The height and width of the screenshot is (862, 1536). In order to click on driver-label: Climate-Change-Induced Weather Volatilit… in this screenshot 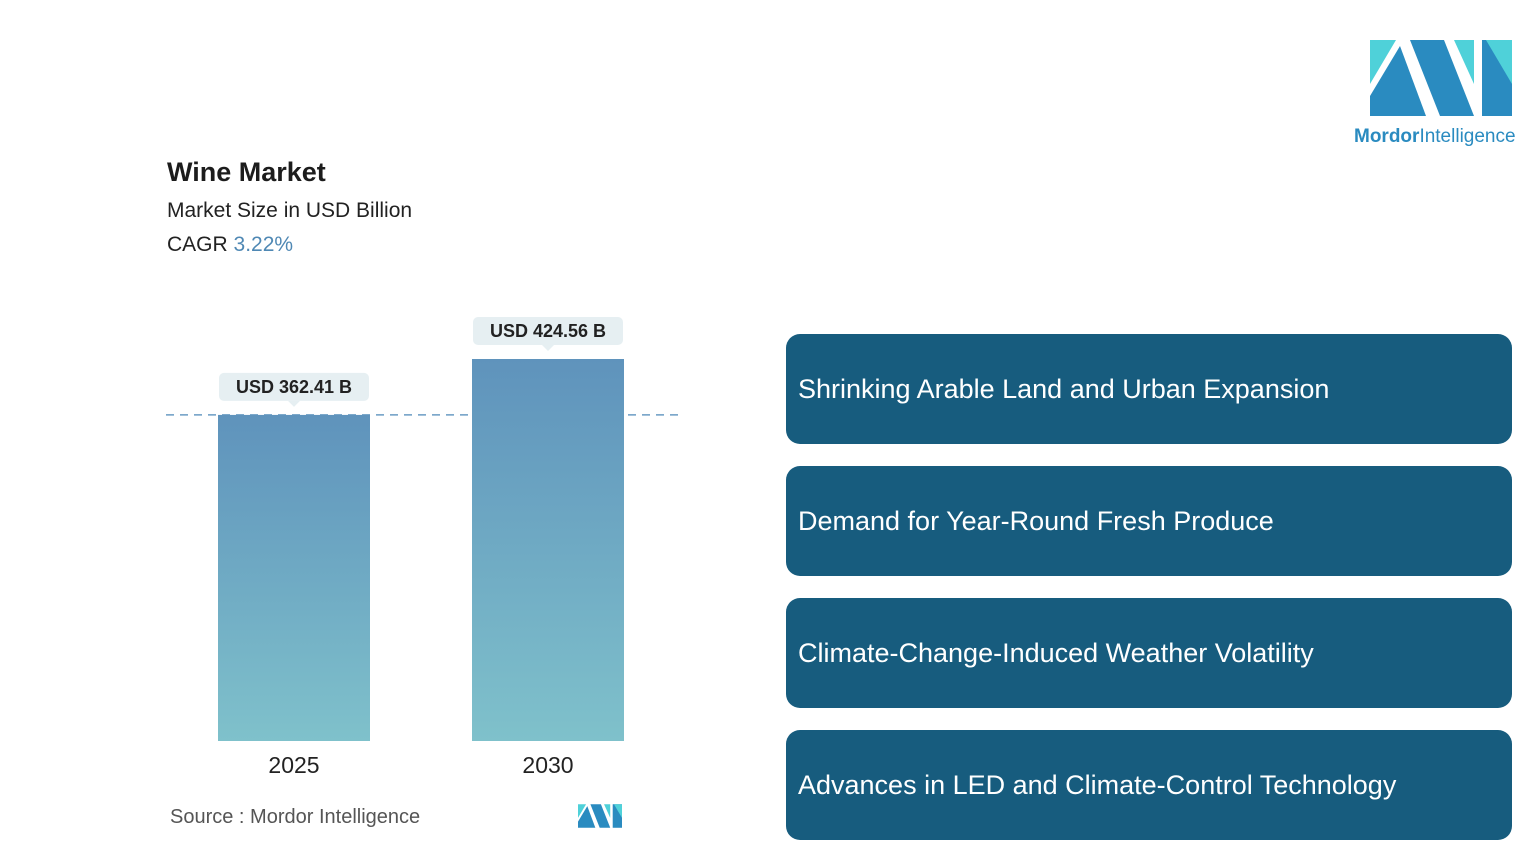, I will do `click(1056, 652)`.